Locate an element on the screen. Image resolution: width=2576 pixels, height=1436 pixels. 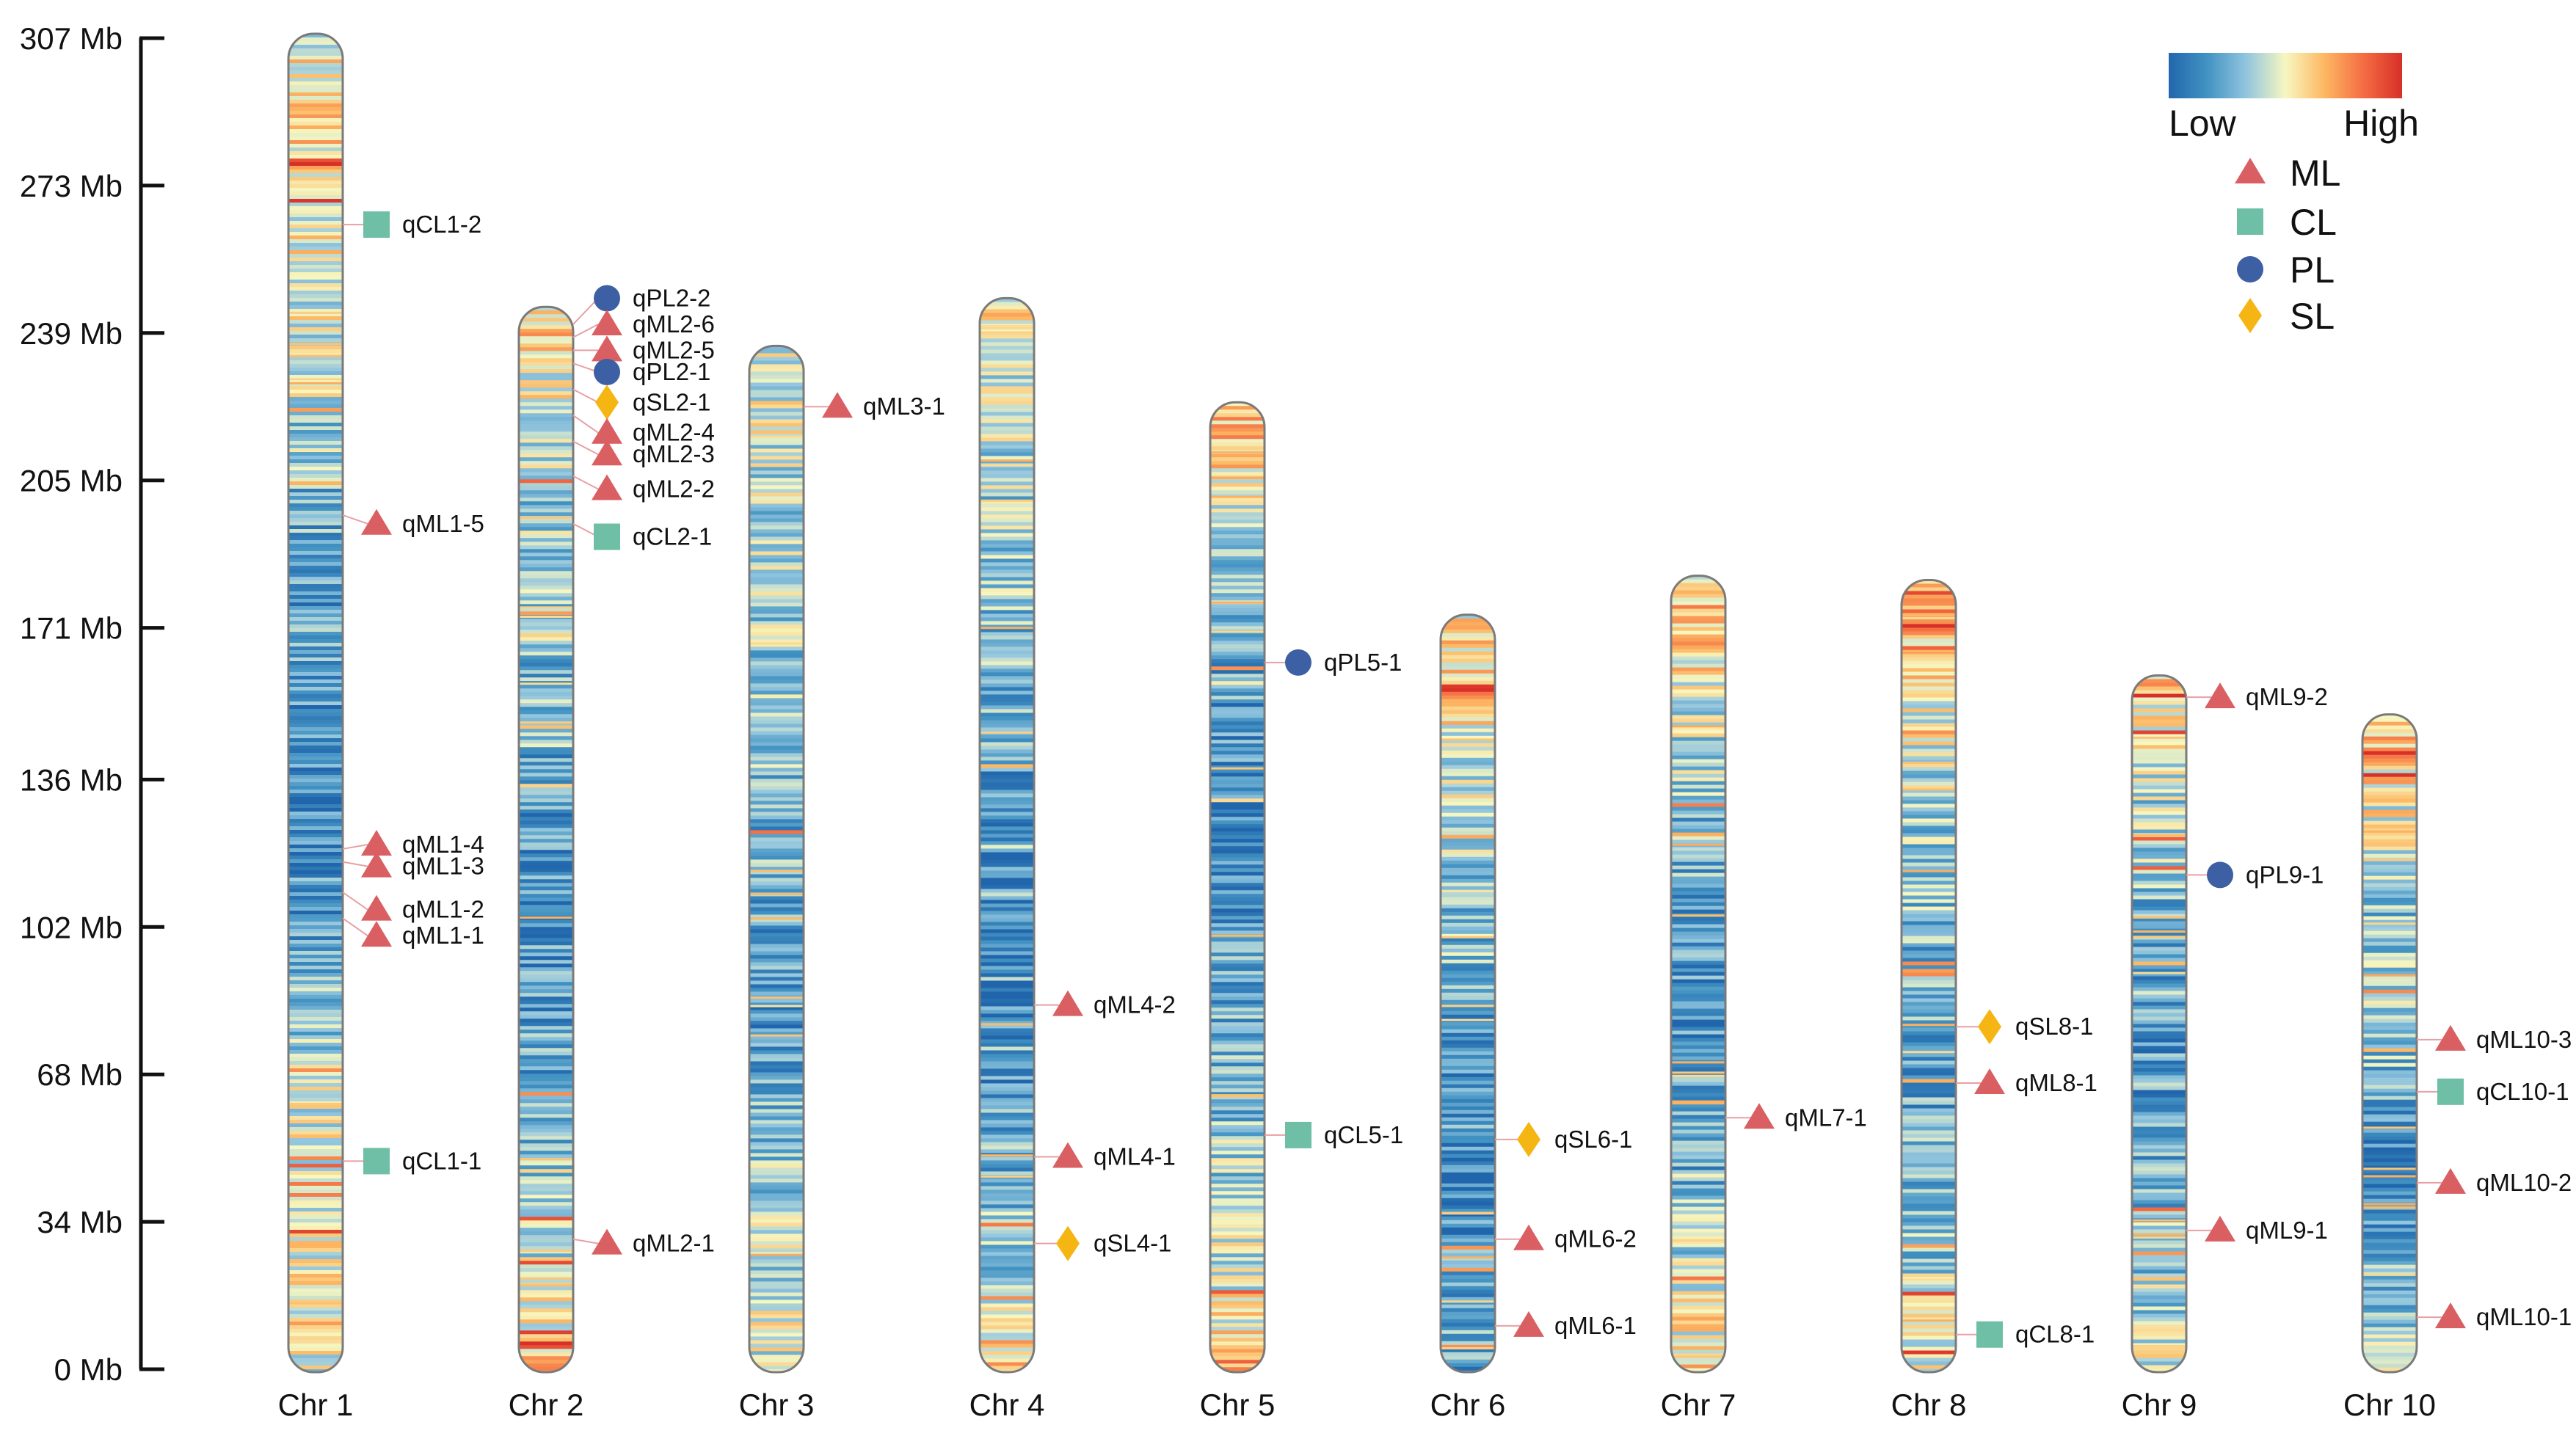
qtl-label: qML9-2 is located at coordinates (2287, 696).